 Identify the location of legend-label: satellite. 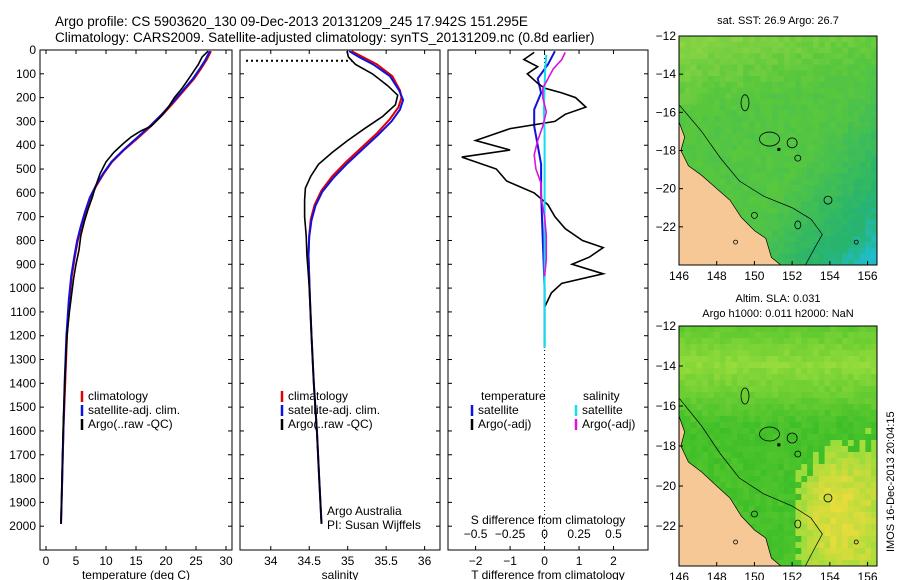
(498, 410).